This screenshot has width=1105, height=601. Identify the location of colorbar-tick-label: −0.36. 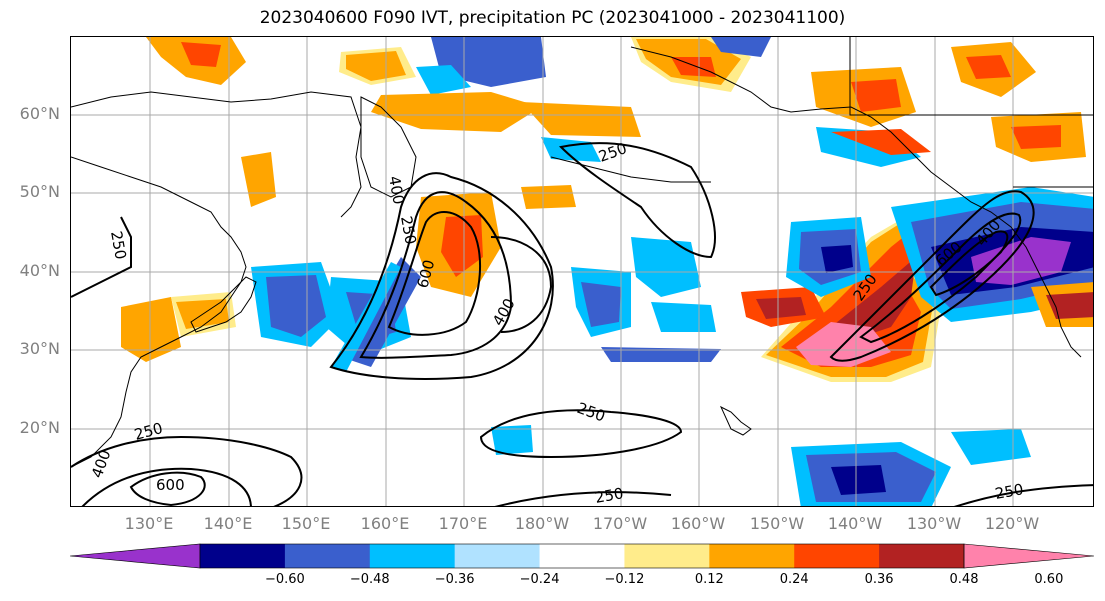
(454, 579).